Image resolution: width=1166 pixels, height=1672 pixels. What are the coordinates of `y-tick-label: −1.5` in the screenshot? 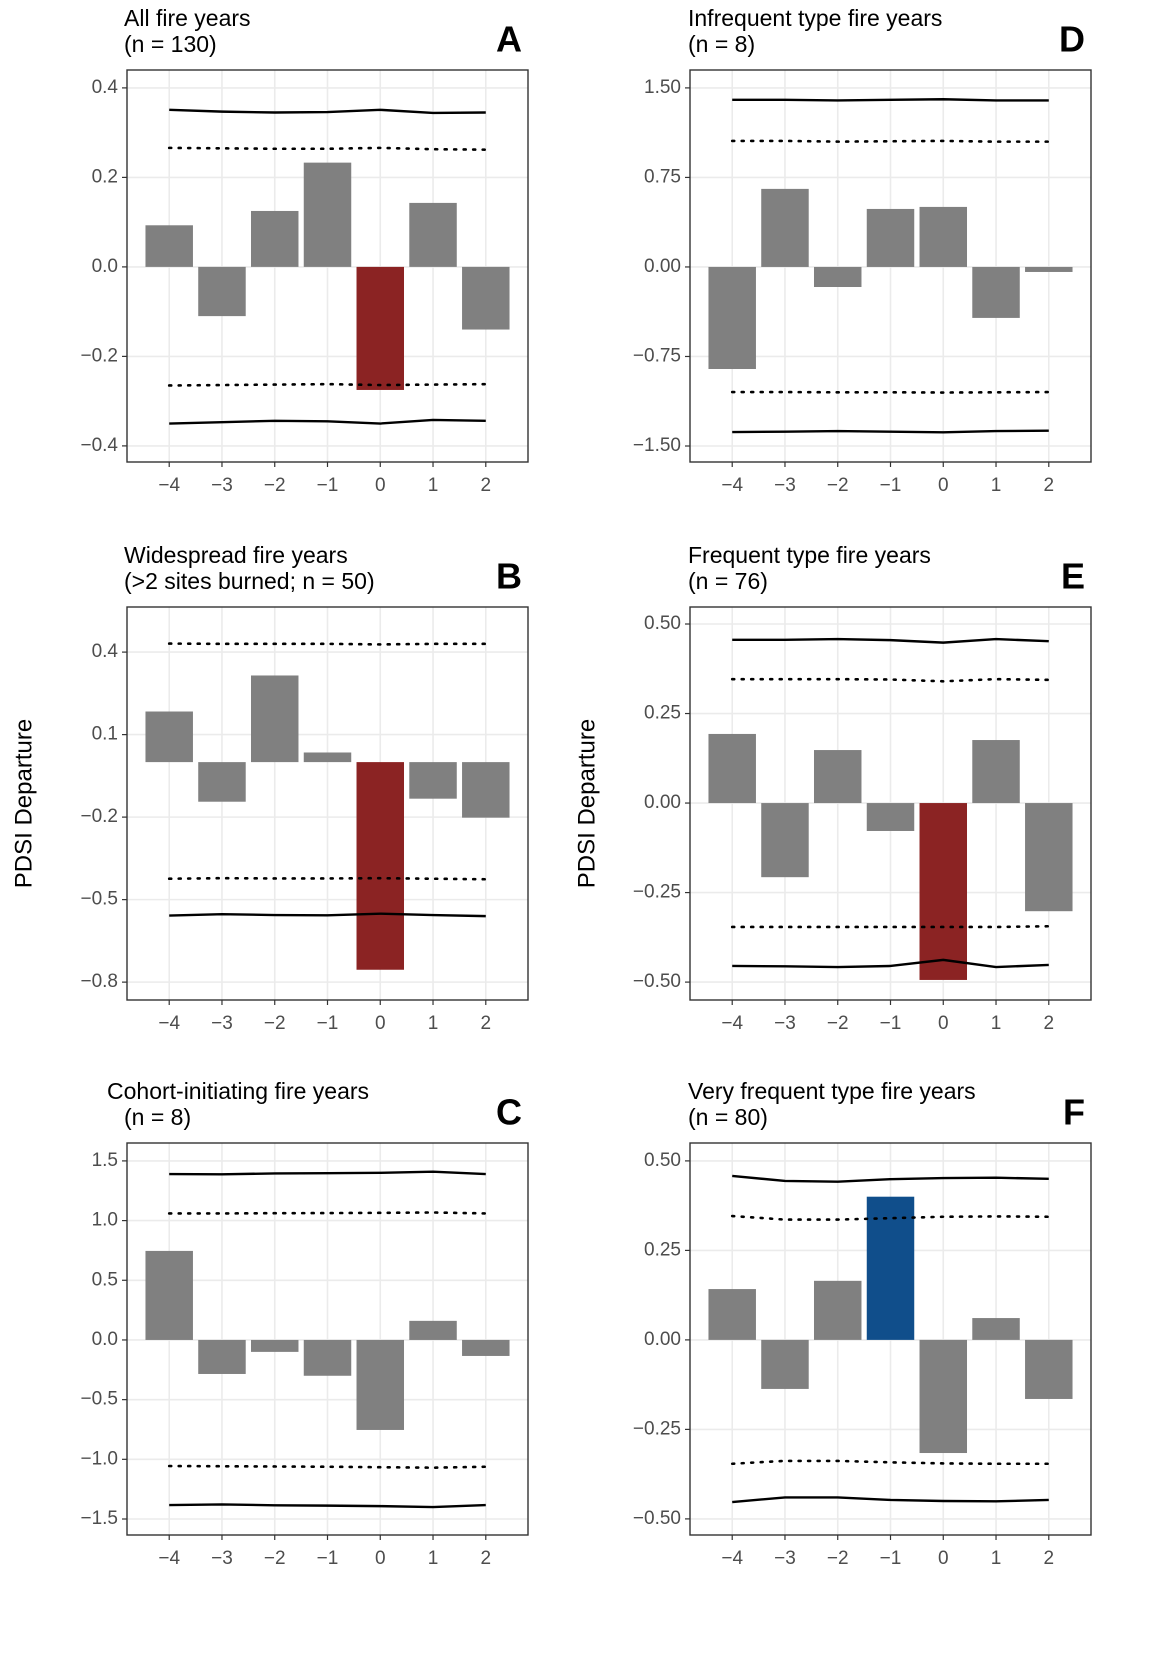 It's located at (99, 1518).